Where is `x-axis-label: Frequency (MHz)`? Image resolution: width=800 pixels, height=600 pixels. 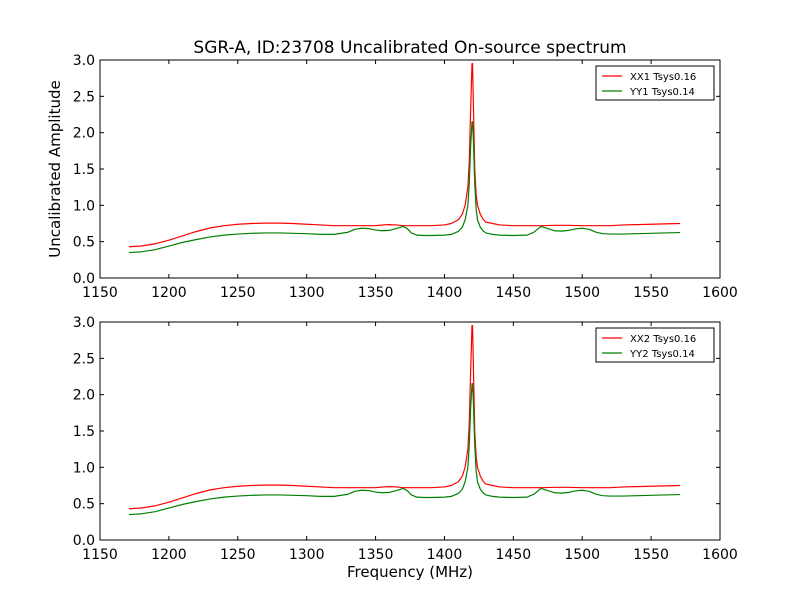
x-axis-label: Frequency (MHz) is located at coordinates (410, 572).